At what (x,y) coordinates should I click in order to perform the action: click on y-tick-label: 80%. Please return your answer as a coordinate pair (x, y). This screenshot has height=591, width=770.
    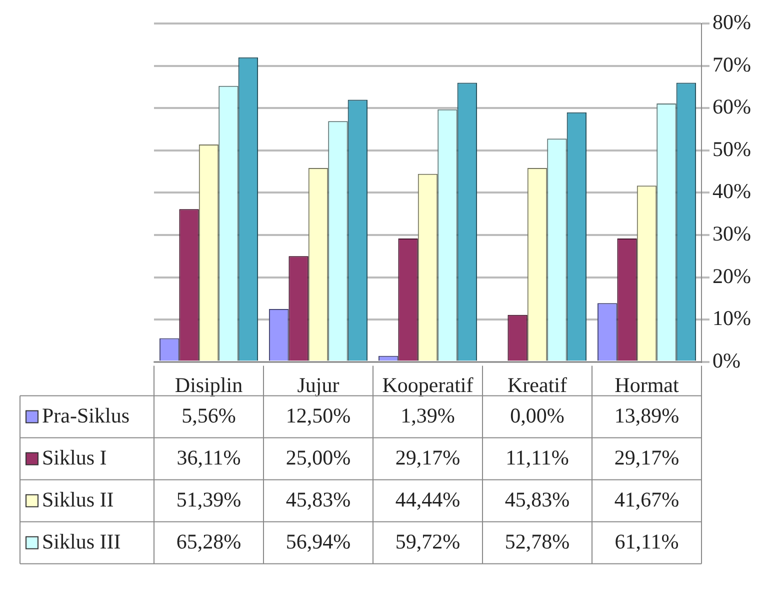
    Looking at the image, I should click on (732, 22).